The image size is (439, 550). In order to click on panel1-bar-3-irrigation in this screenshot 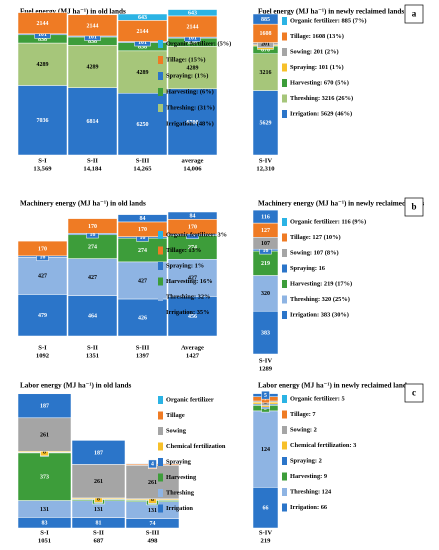, I will do `click(192, 122)`.